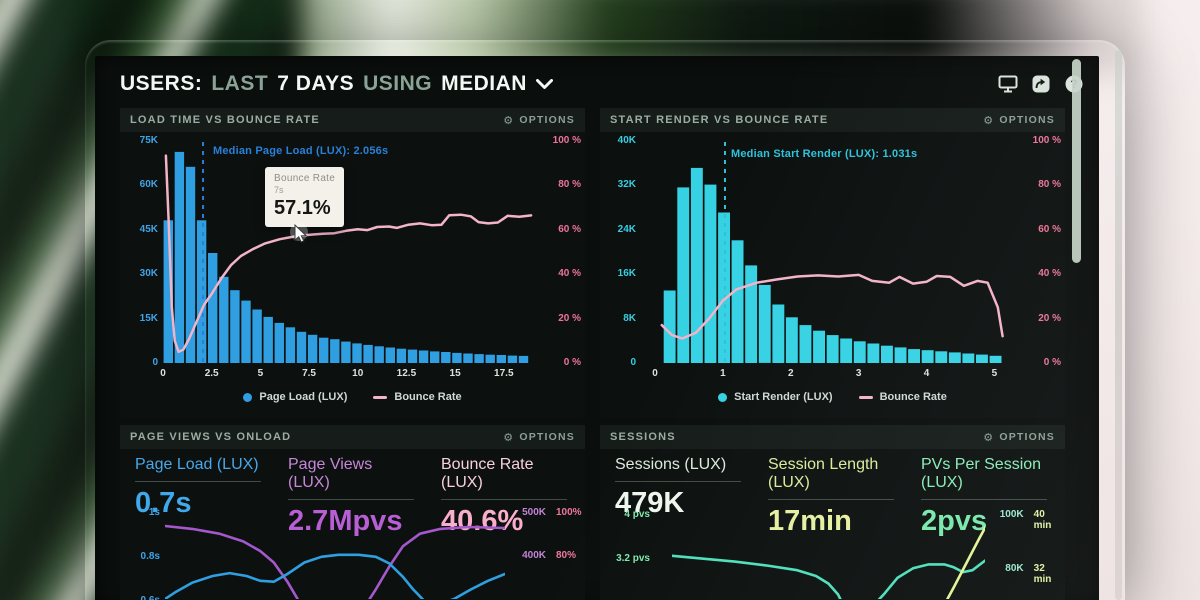  What do you see at coordinates (148, 185) in the screenshot?
I see `axis-tick: 60K` at bounding box center [148, 185].